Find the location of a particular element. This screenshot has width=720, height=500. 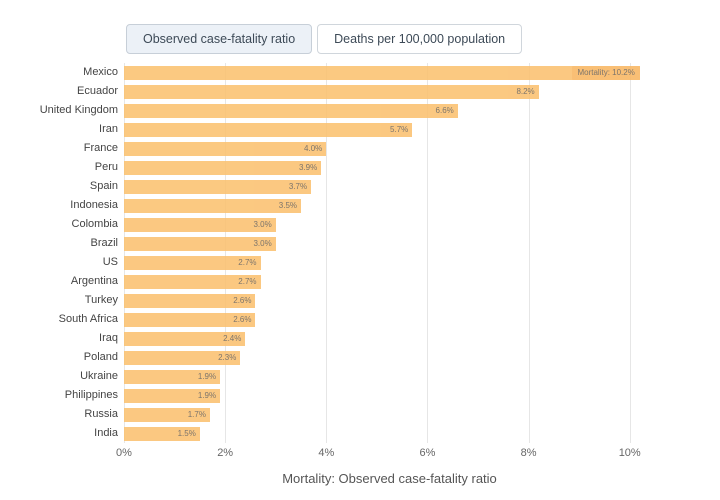

bar-value-label: 1.5% is located at coordinates (186, 433).